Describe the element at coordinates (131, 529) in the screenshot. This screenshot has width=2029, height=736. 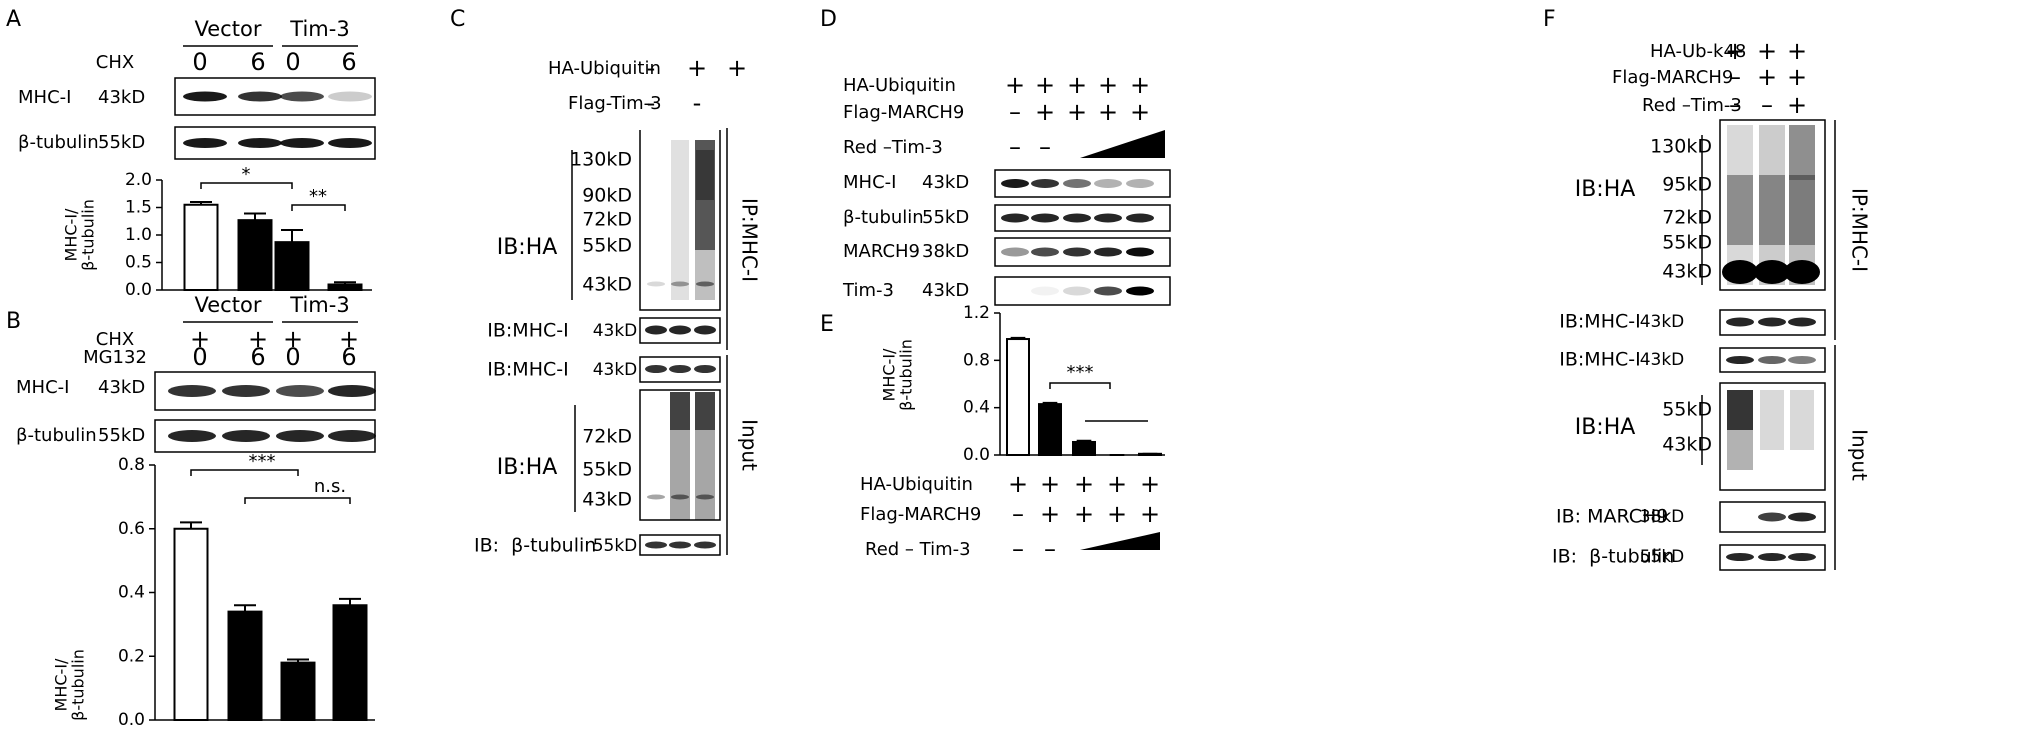
I see `y-tick-label: 0.6` at that location.